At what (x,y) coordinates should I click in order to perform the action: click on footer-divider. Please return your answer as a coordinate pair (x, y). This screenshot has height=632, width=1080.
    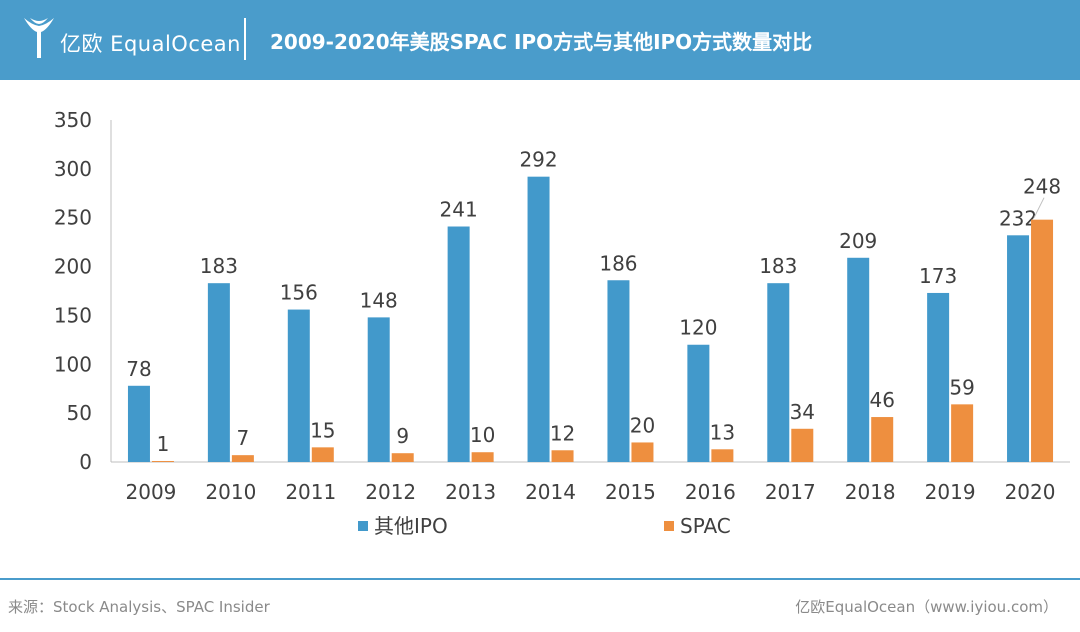
    Looking at the image, I should click on (540, 579).